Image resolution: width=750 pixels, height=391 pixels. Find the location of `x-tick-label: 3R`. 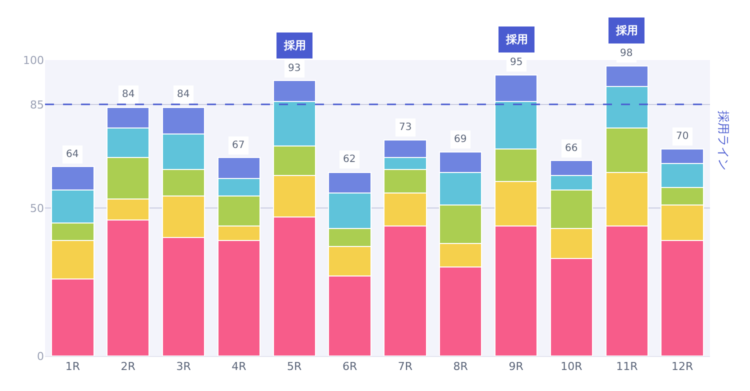

x-tick-label: 3R is located at coordinates (184, 367).